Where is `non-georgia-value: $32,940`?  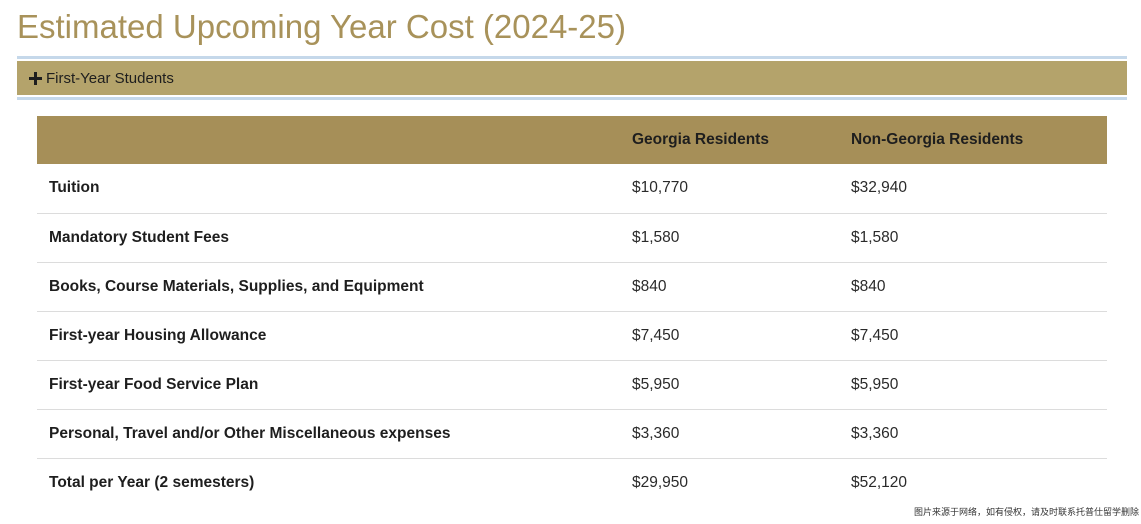
non-georgia-value: $32,940 is located at coordinates (973, 189).